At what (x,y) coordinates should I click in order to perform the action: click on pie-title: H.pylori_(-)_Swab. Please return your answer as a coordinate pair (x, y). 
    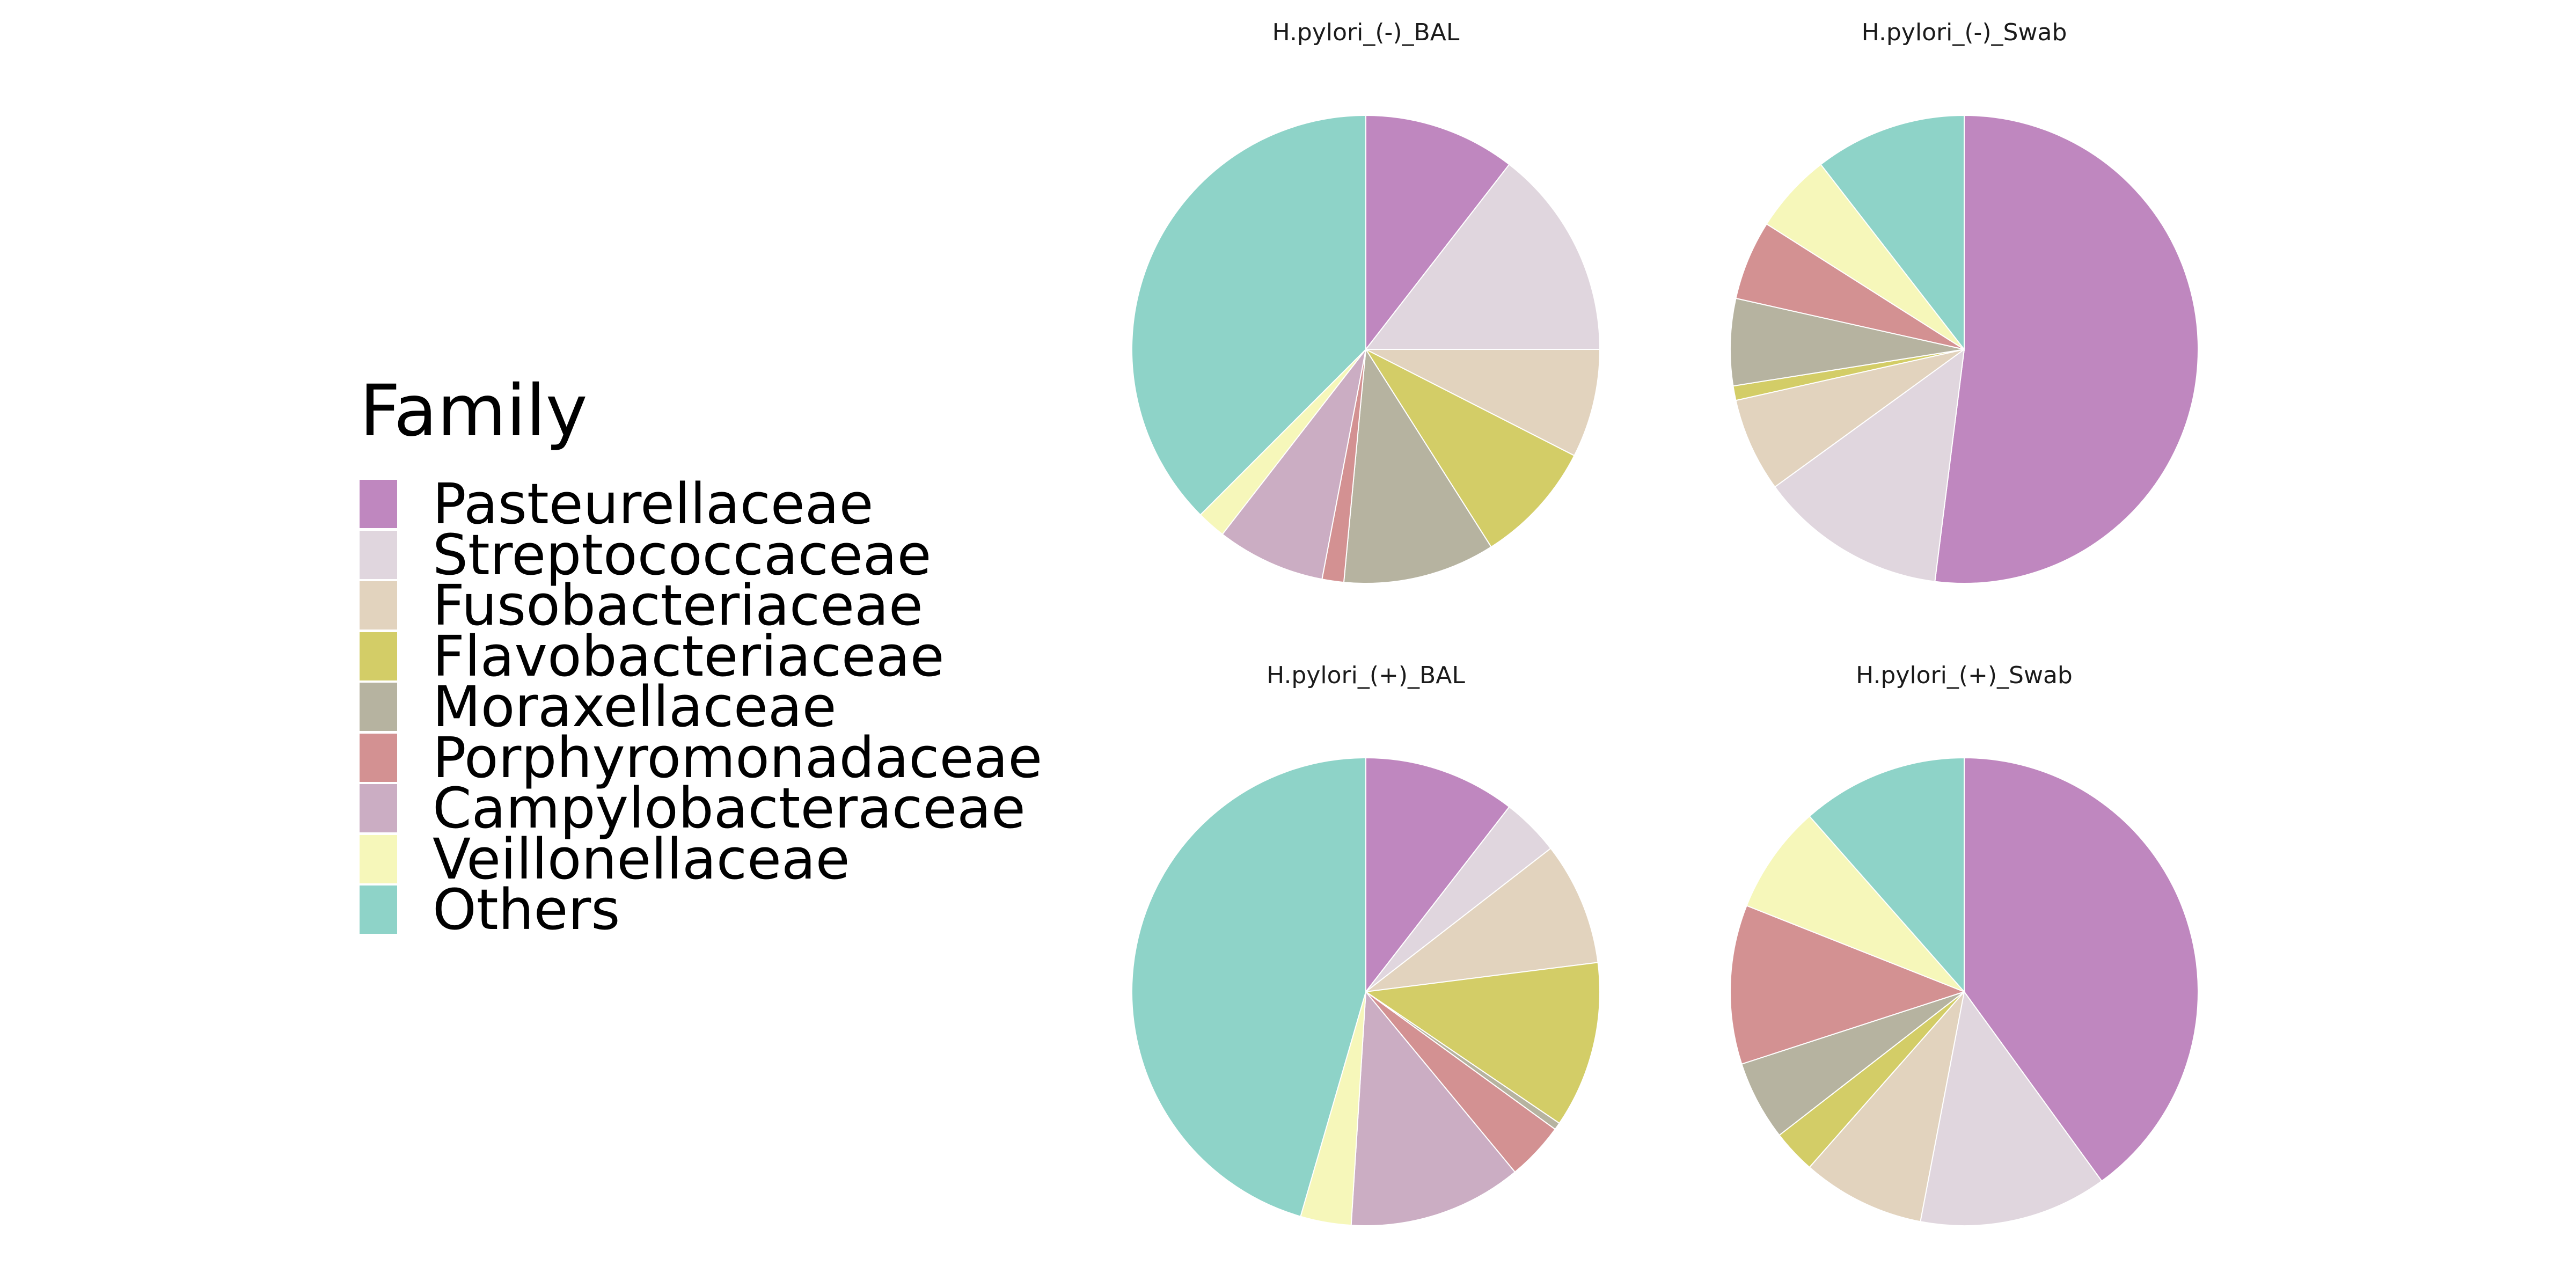
    Looking at the image, I should click on (1964, 32).